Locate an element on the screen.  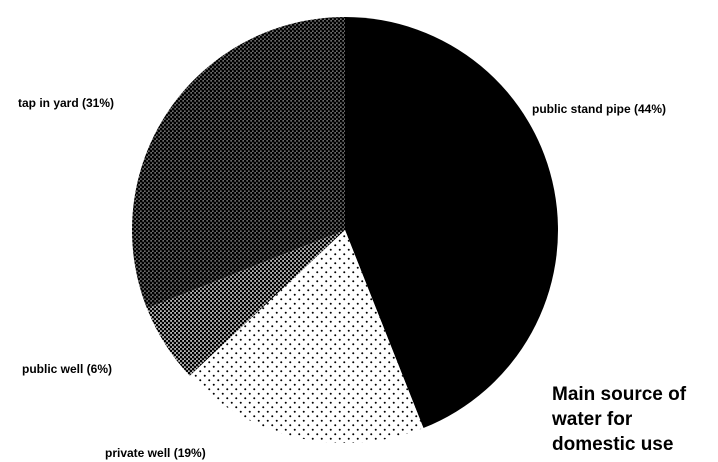
slice-label: public well (6%) is located at coordinates (67, 369).